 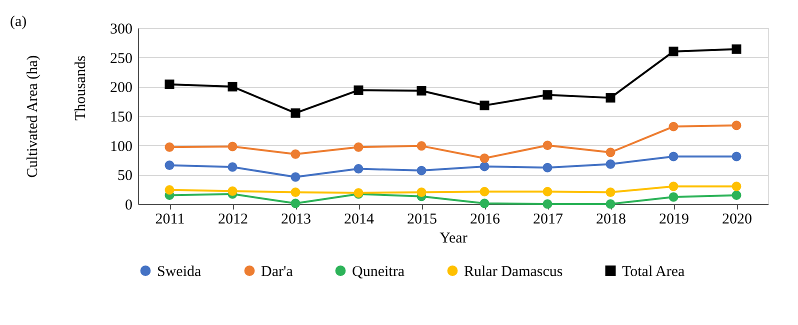 What do you see at coordinates (121, 146) in the screenshot?
I see `y-tick-label: 100` at bounding box center [121, 146].